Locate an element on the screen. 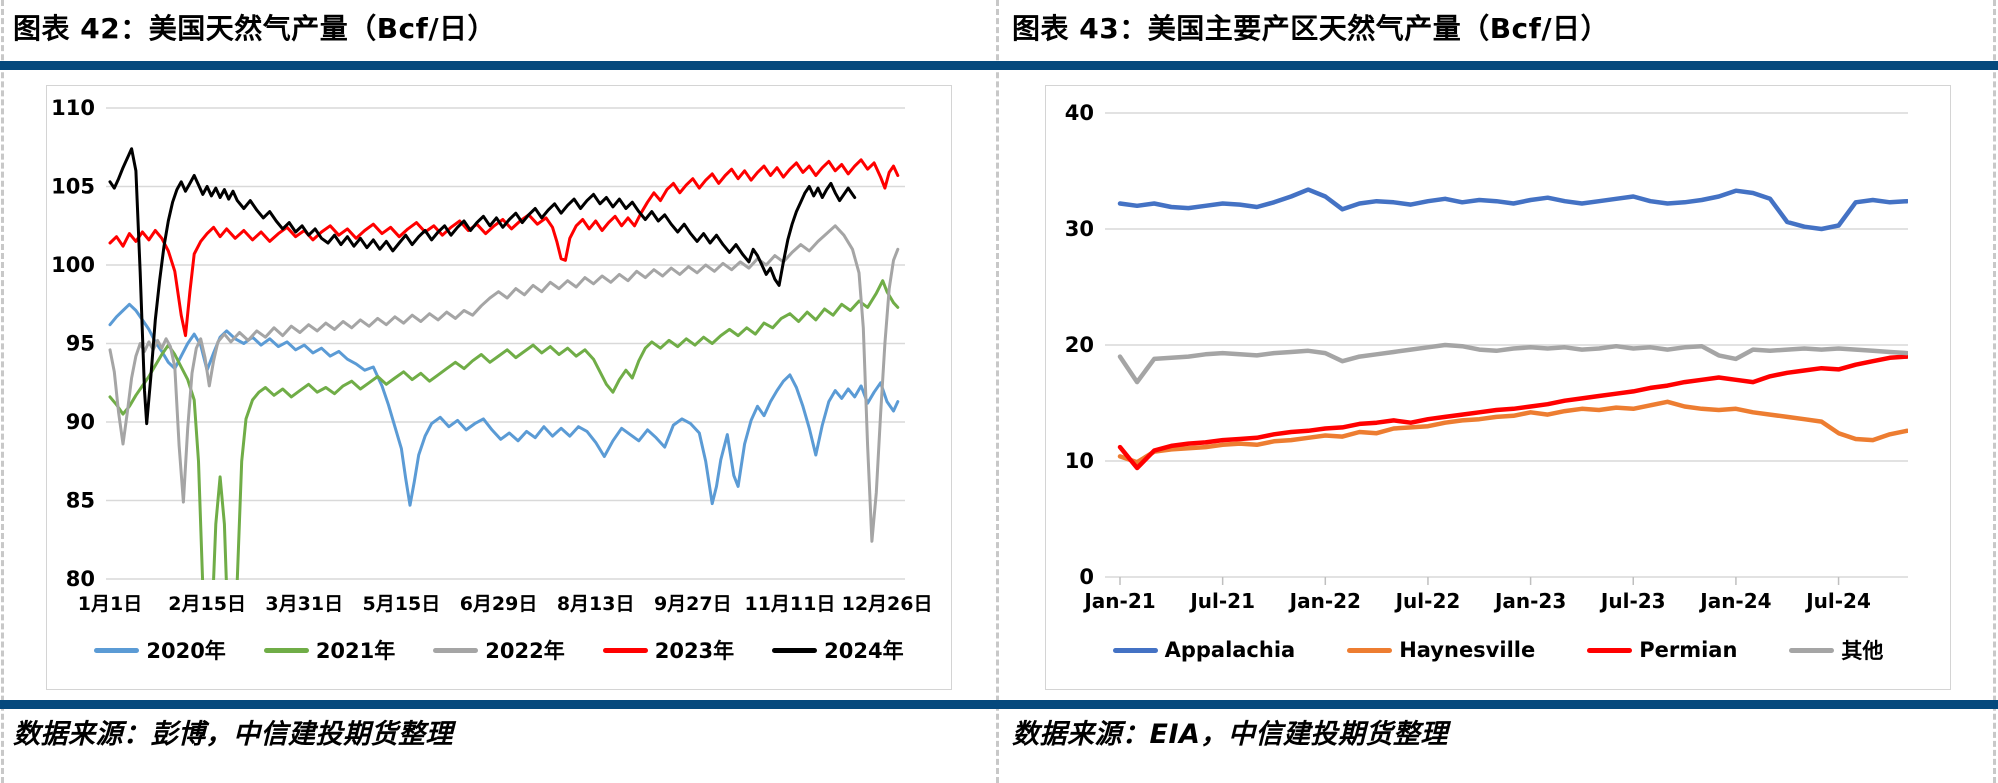  x-axis-tick-label: 5月15日 is located at coordinates (402, 604).